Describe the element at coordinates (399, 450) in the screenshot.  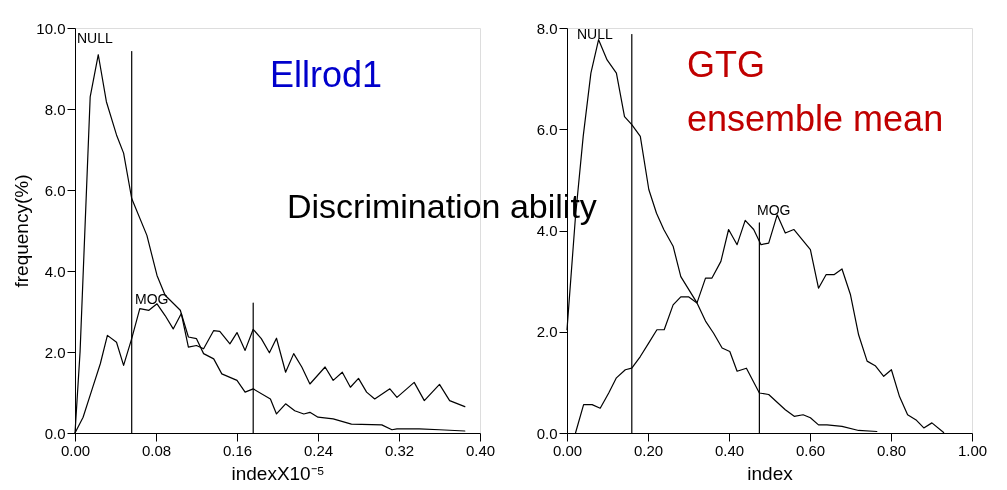
I see `x-tick-label: 0.32` at that location.